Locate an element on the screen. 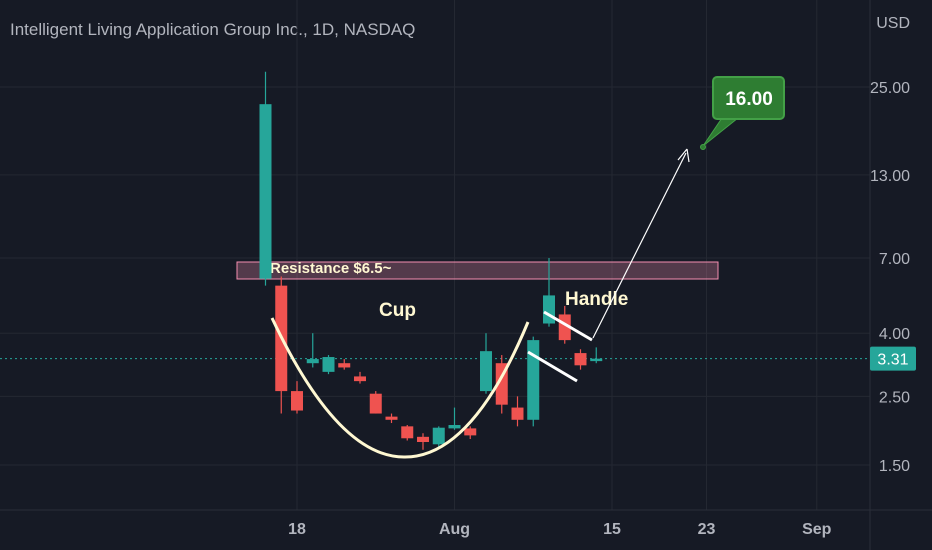 The image size is (932, 550). price-axis: 25.00 13.00 7.00 4.00 2.50 1.50 is located at coordinates (890, 277).